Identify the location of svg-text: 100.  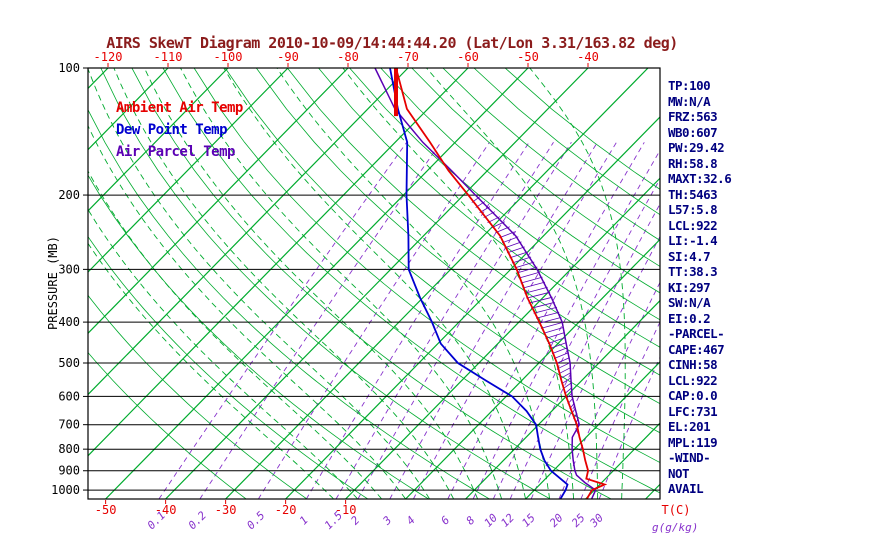
(69, 68).